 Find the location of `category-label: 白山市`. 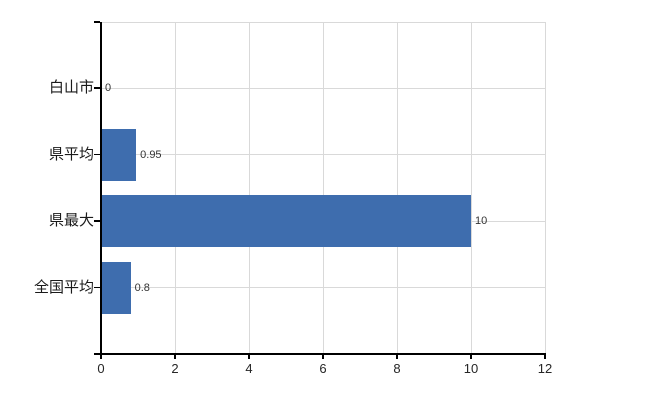

category-label: 白山市 is located at coordinates (71, 88).